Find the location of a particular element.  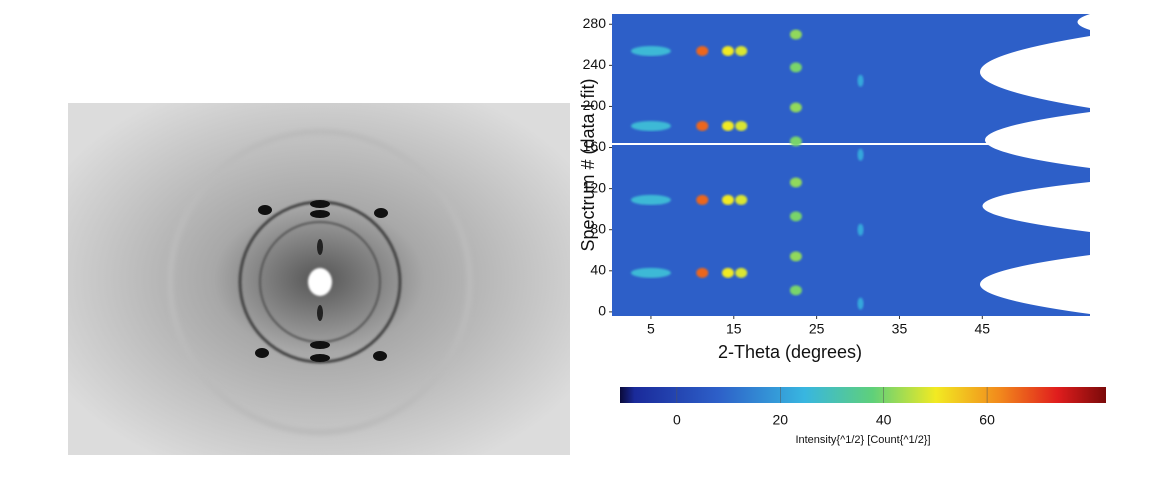

y-tick-label: 240 is located at coordinates (595, 64).